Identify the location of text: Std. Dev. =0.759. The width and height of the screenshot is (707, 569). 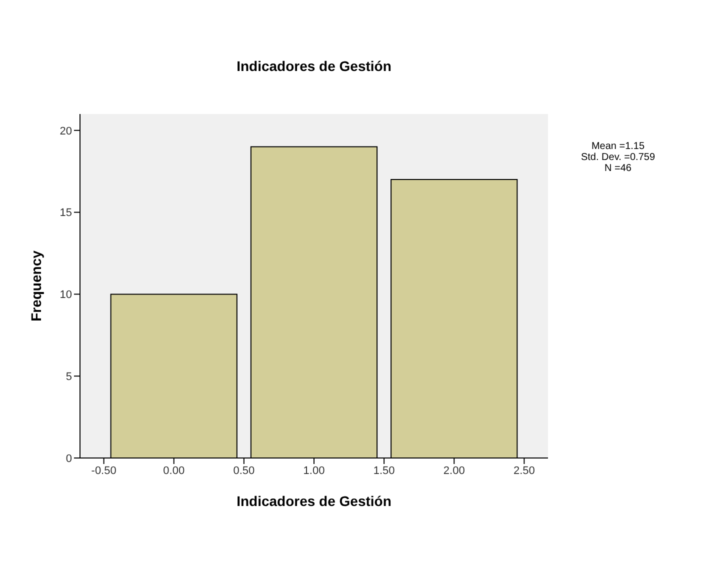
(618, 157).